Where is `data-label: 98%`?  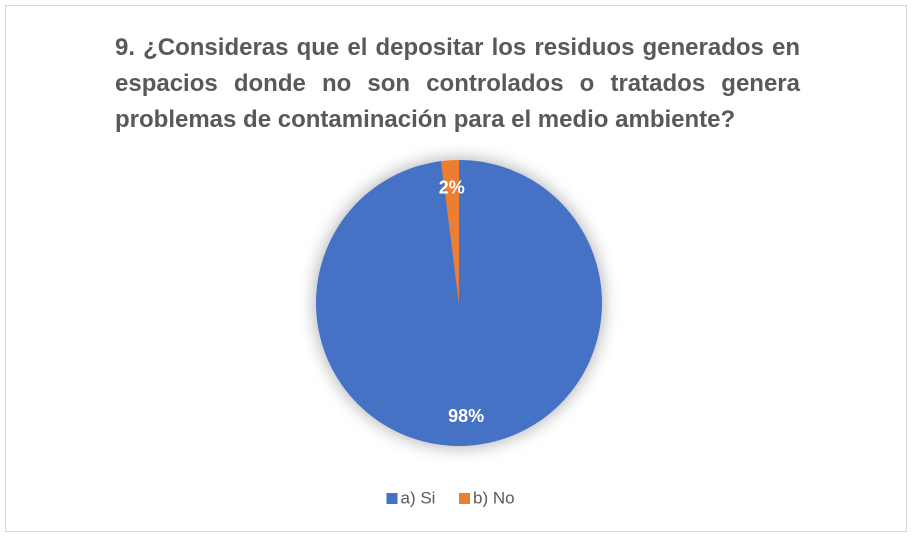 data-label: 98% is located at coordinates (466, 416).